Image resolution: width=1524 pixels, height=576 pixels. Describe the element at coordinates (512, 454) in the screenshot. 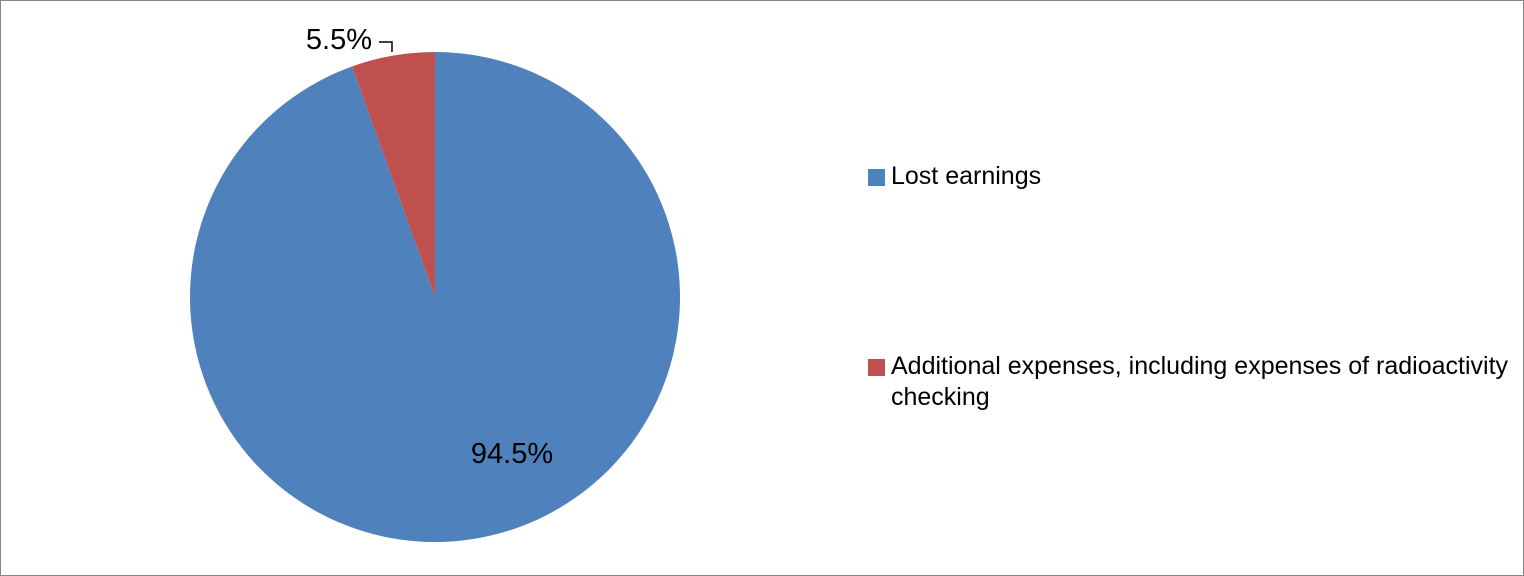

I see `data-label-lost-earnings: 94.5%` at that location.